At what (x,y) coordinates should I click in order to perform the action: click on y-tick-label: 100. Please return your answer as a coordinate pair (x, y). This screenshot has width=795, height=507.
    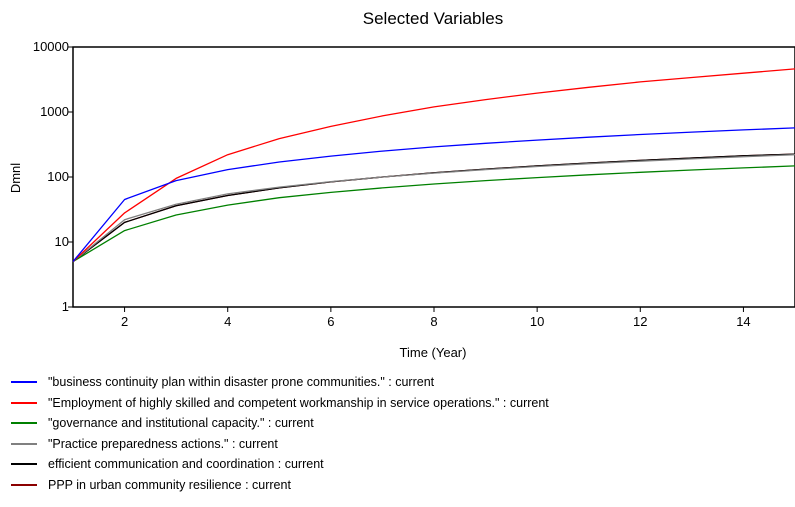
    Looking at the image, I should click on (58, 176).